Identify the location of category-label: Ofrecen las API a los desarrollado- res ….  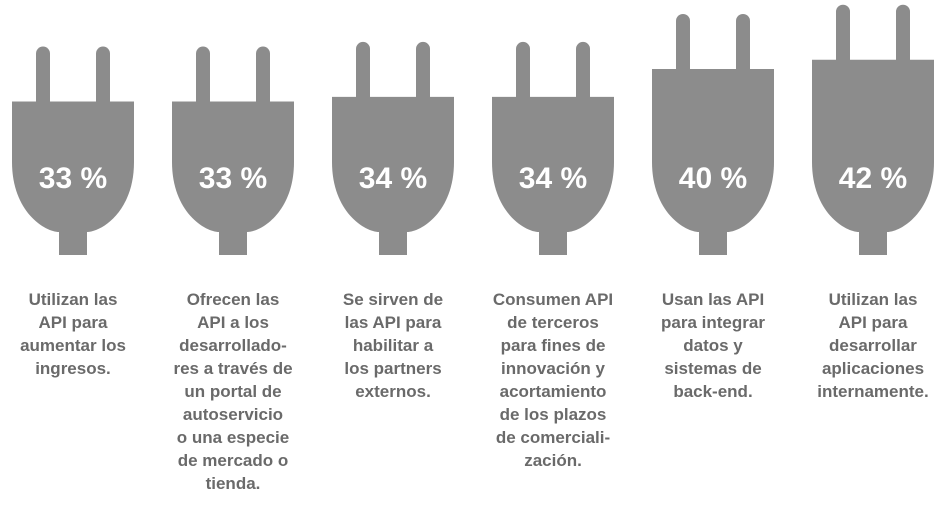
(233, 391).